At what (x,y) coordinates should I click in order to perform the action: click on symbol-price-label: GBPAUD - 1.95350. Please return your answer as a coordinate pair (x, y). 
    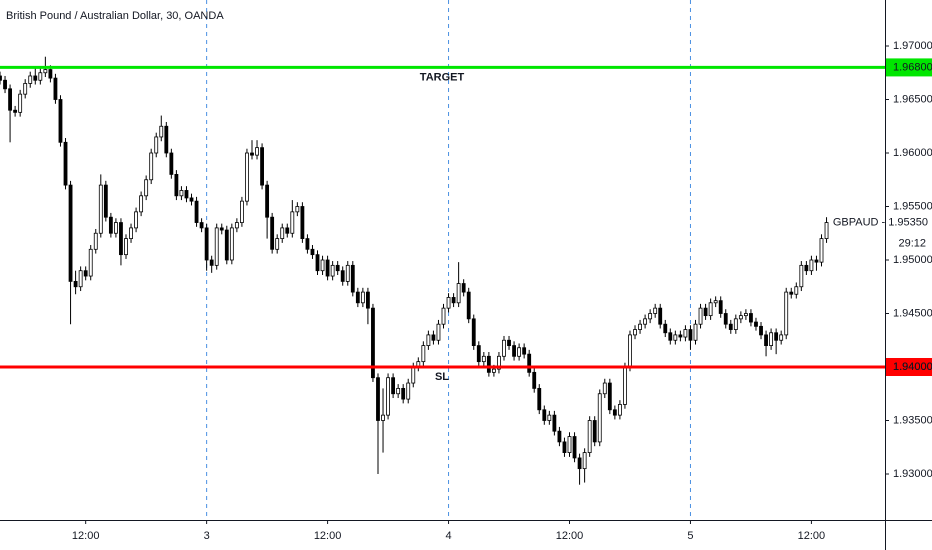
    Looking at the image, I should click on (880, 222).